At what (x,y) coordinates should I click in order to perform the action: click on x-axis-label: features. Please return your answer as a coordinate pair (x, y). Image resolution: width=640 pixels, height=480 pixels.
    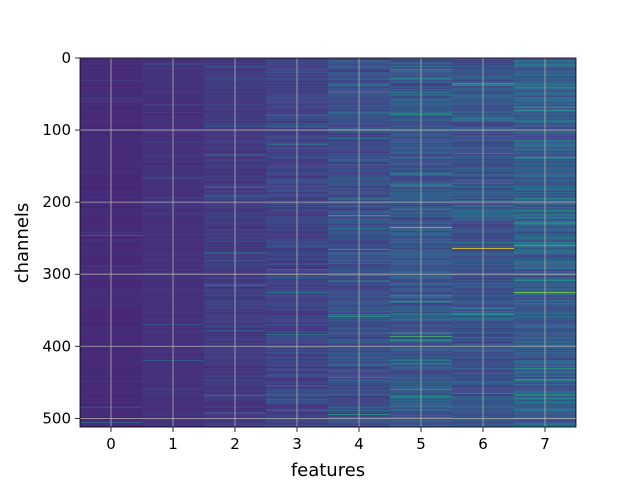
    Looking at the image, I should click on (328, 470).